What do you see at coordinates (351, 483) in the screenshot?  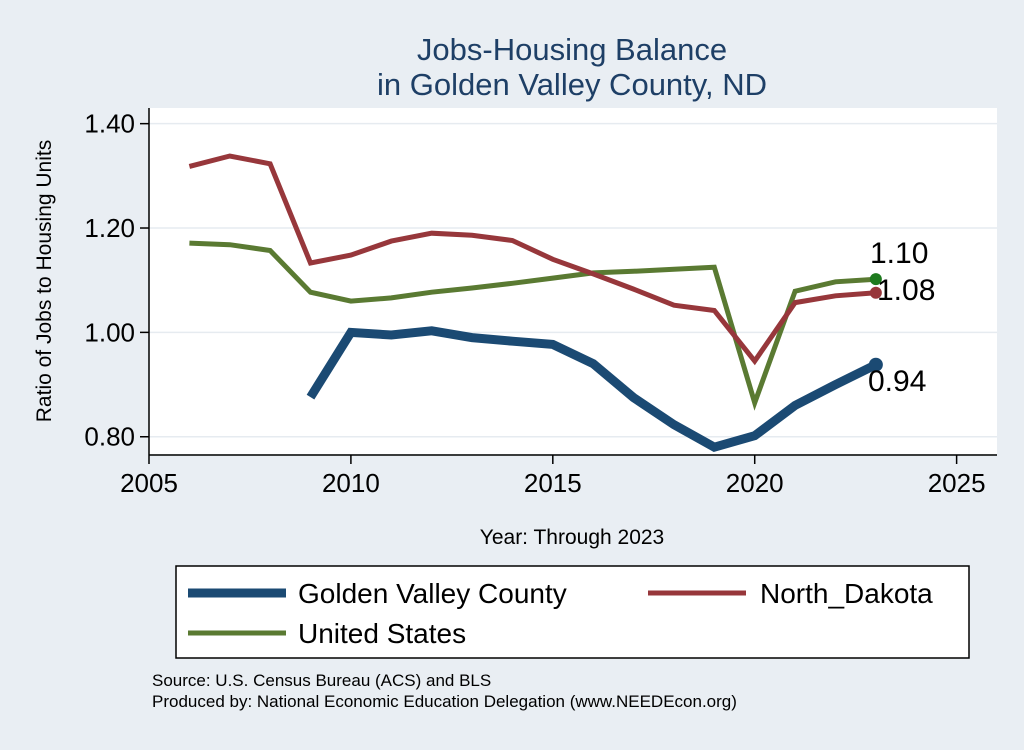 I see `x-tick-label: 2010` at bounding box center [351, 483].